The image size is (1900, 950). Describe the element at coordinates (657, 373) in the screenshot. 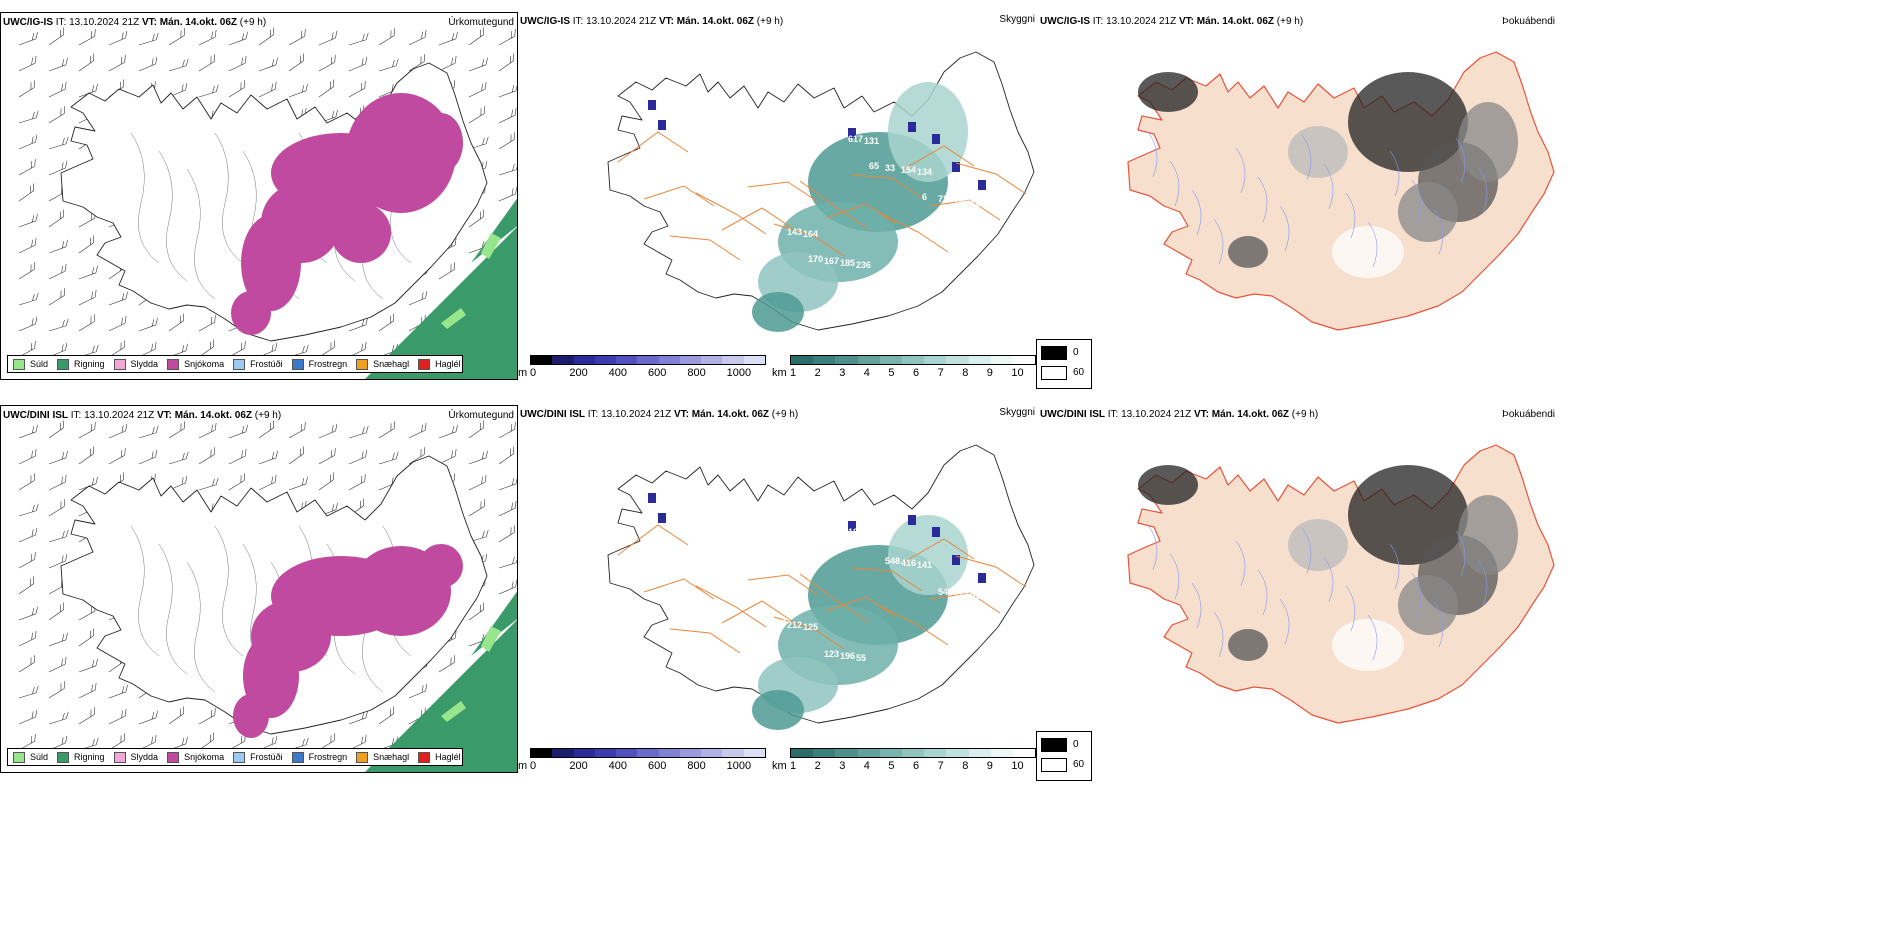

I see `colorbar-tick: 600` at that location.